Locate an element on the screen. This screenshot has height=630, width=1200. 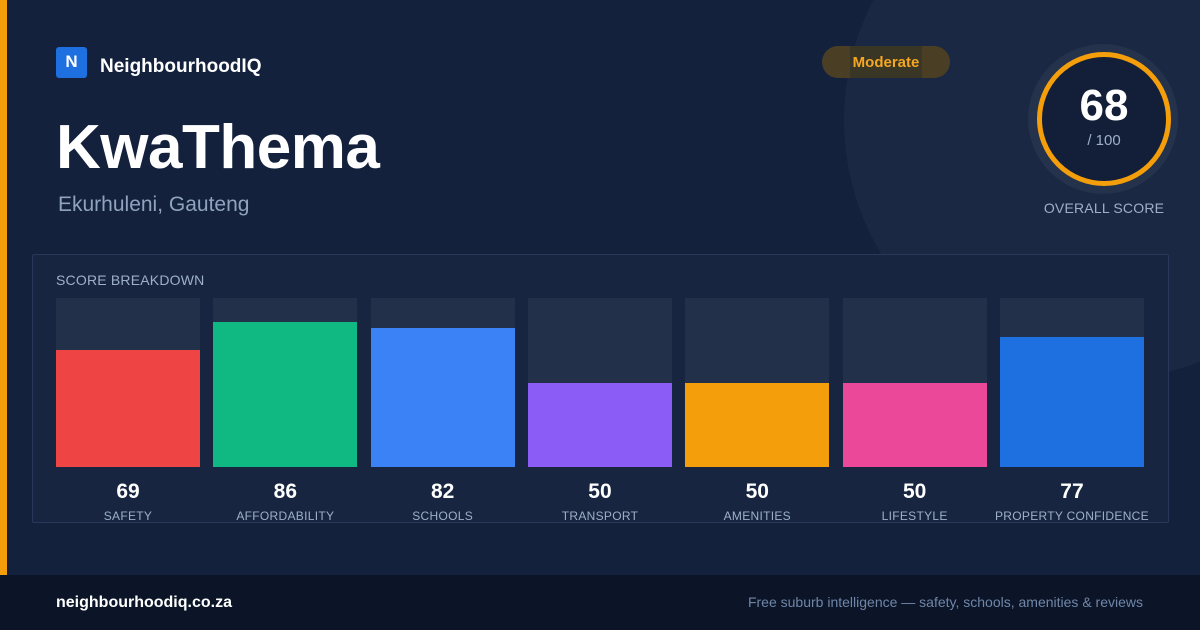
bar-value: 82 is located at coordinates (442, 491).